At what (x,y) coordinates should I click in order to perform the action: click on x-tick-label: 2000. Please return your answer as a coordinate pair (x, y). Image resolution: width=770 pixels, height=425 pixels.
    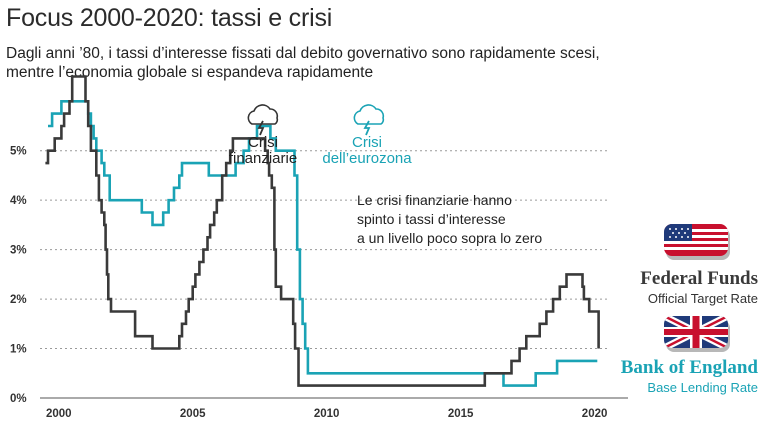
    Looking at the image, I should click on (59, 414).